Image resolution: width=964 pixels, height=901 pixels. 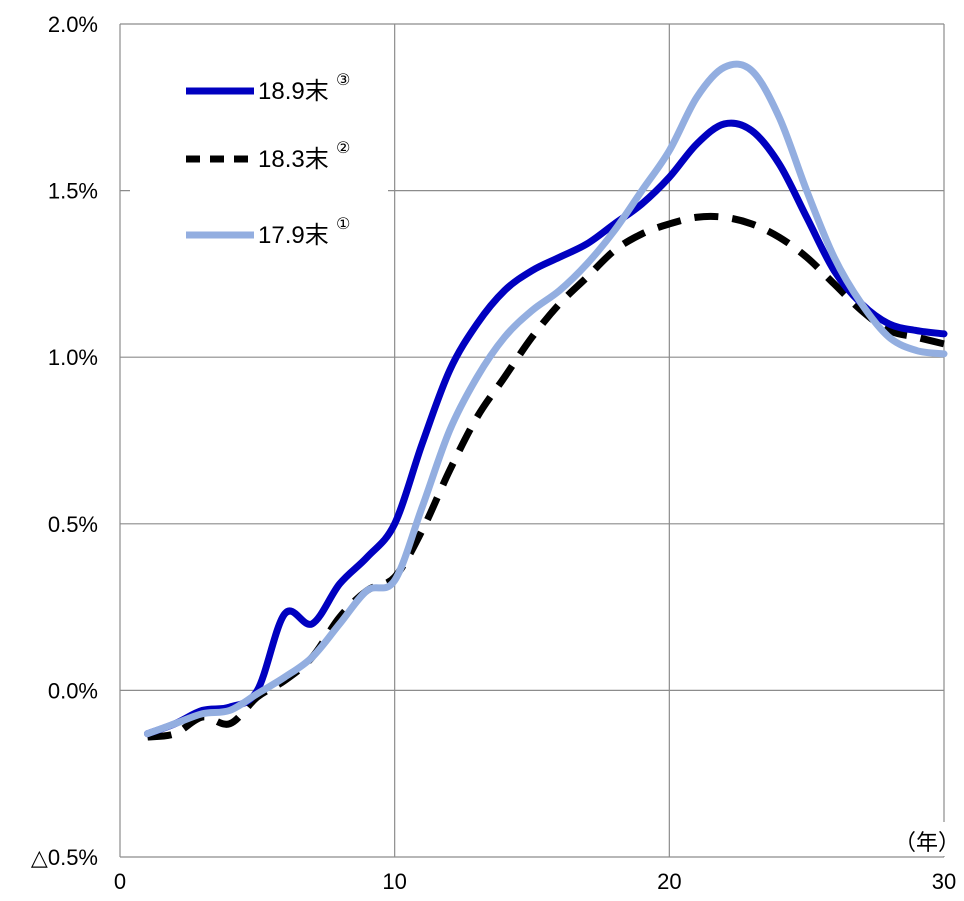 What do you see at coordinates (120, 881) in the screenshot?
I see `x-tick-label: 0` at bounding box center [120, 881].